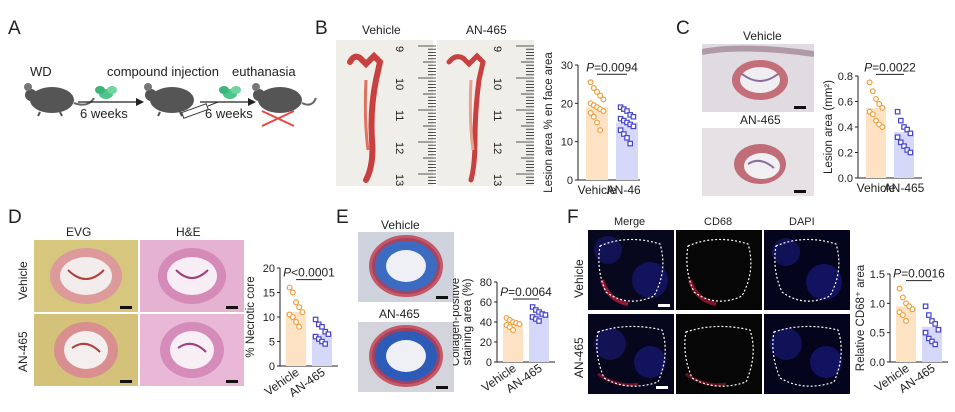  I want to click on schematic-diagram, so click(170, 105).